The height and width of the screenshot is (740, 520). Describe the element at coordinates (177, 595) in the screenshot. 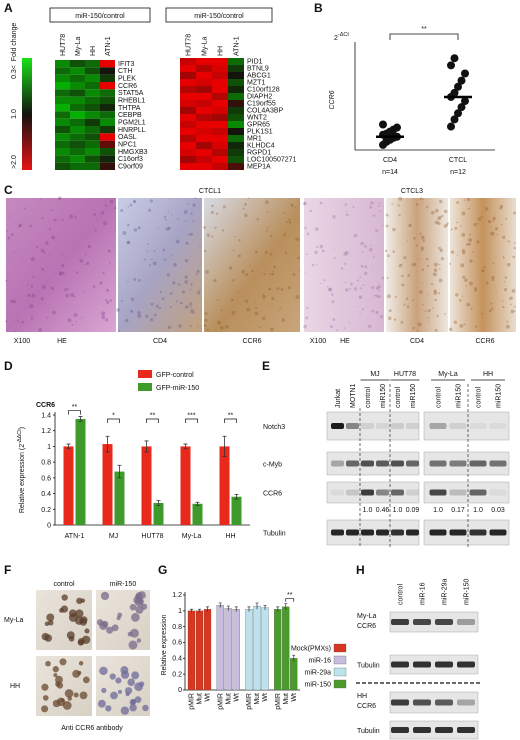

I see `y-tick-label: 1.2` at that location.